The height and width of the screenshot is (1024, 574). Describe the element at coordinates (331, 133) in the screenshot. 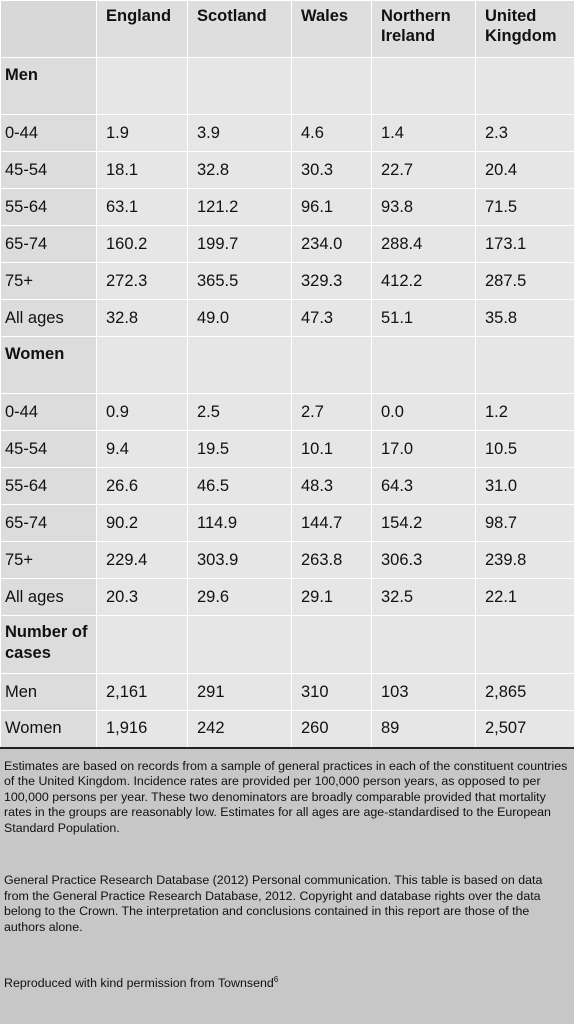

I see `data-cell: 4.6` at that location.